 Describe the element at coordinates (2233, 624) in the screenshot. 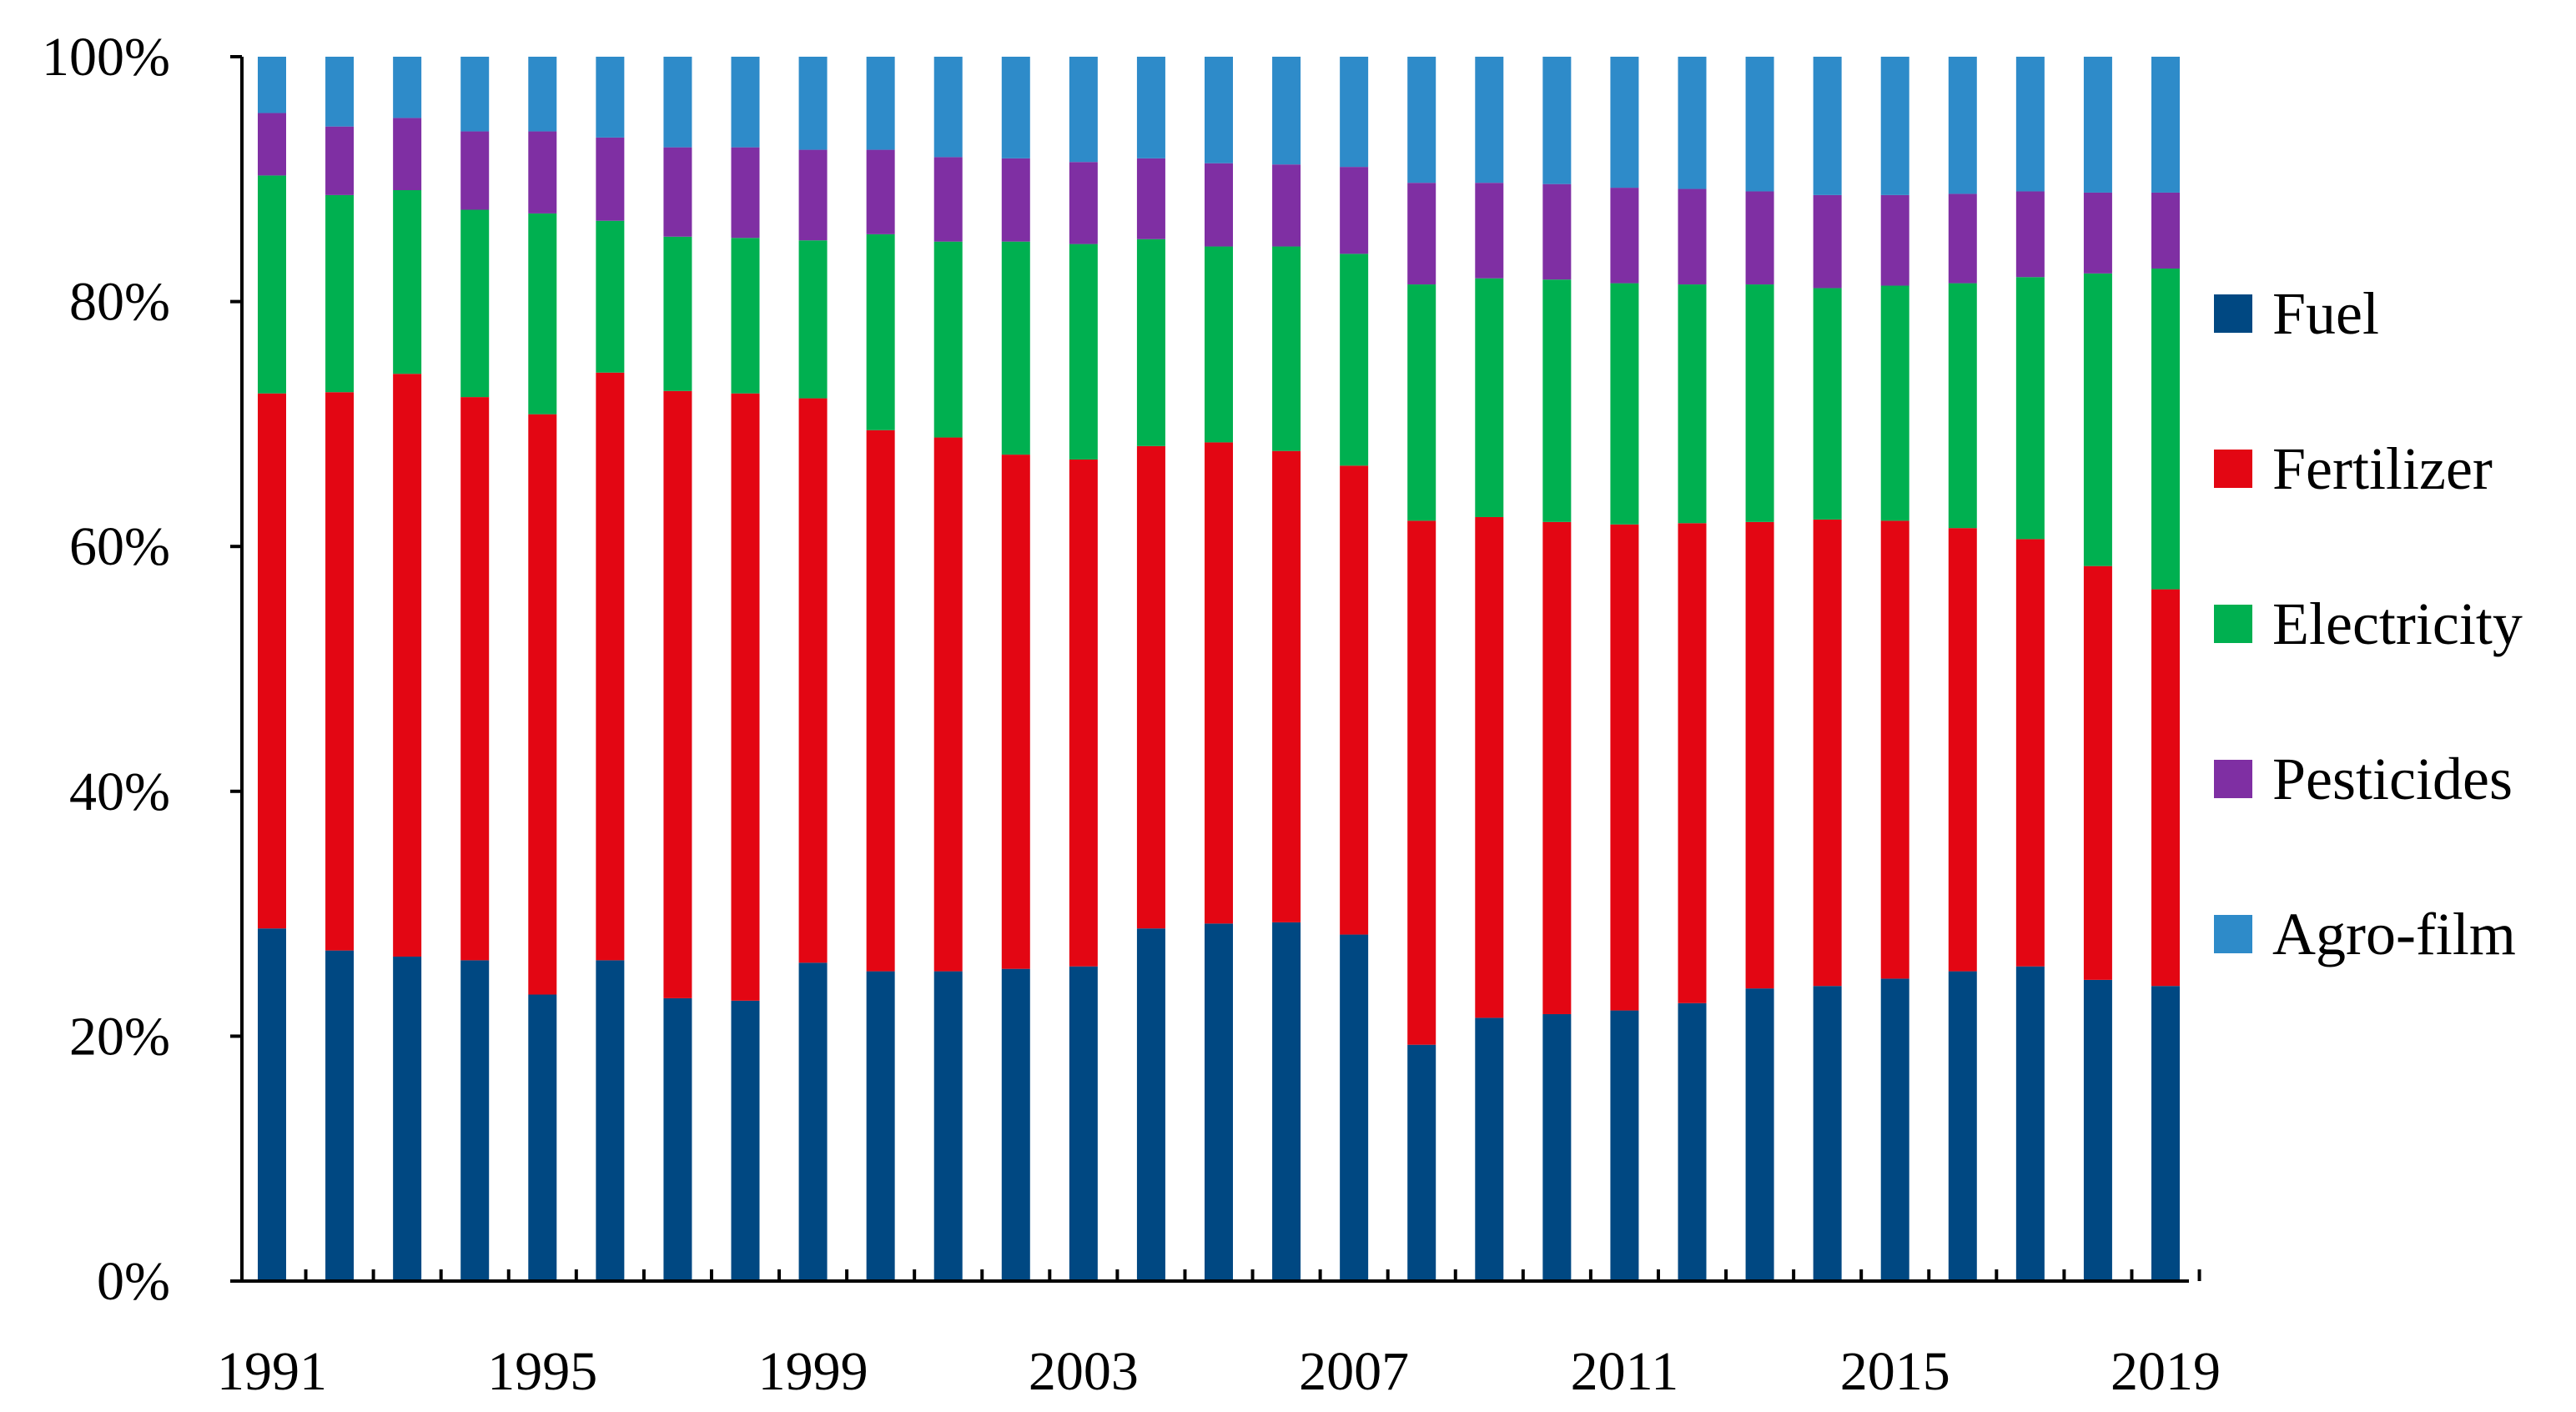

I see `legend-swatch-electricity` at that location.